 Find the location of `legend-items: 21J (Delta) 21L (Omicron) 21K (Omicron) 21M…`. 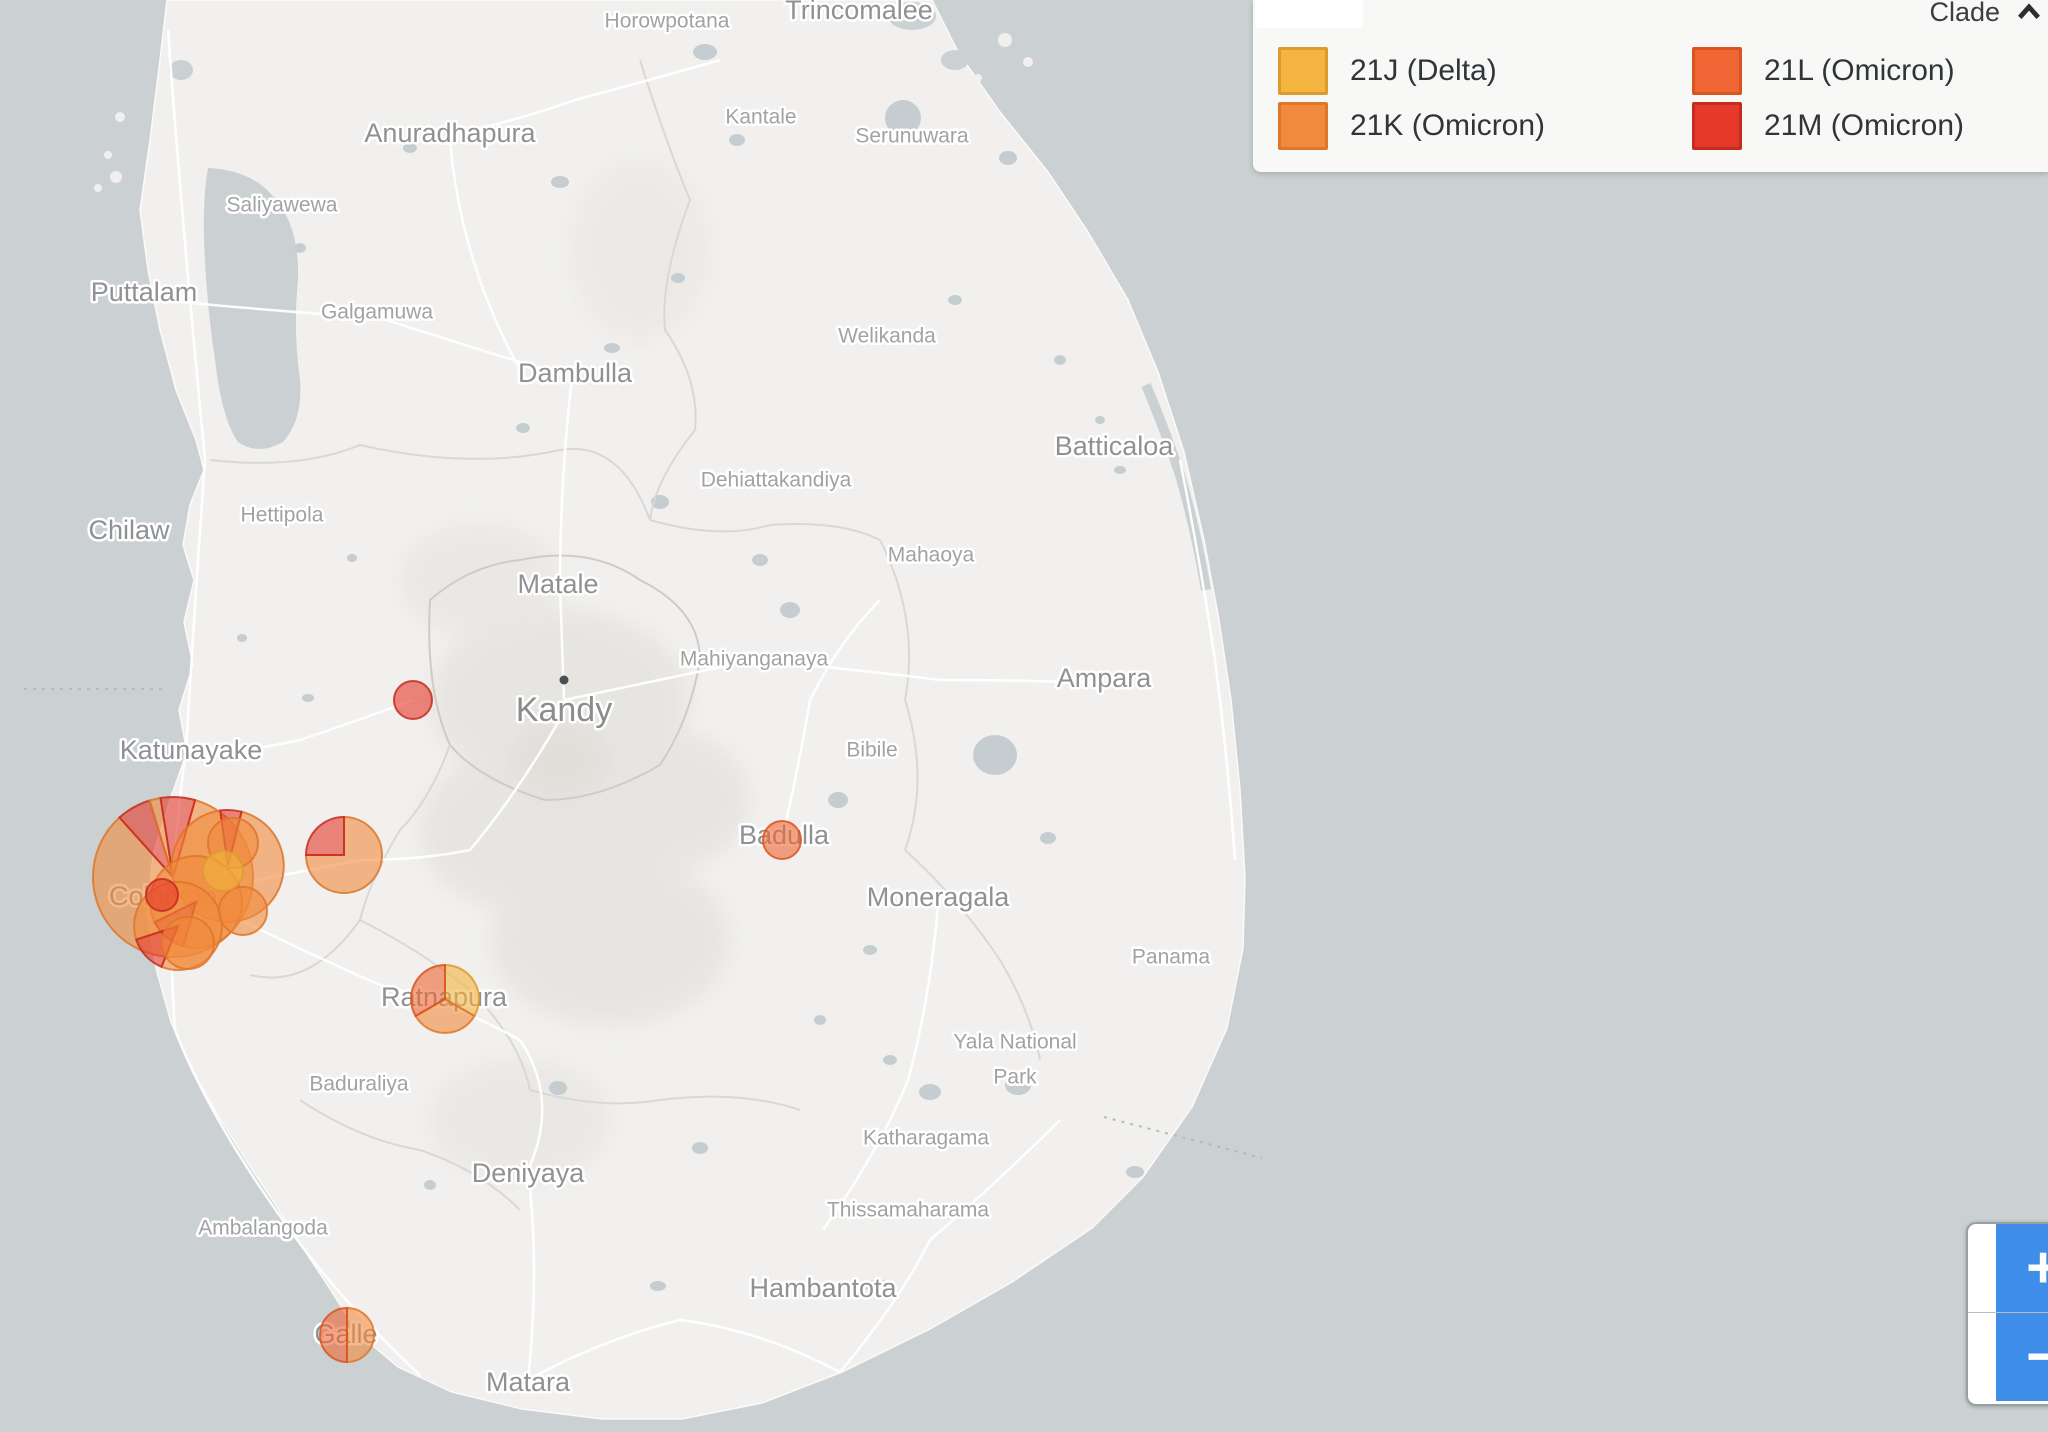

legend-items: 21J (Delta) 21L (Omicron) 21K (Omicron) 21M… is located at coordinates (1621, 98).